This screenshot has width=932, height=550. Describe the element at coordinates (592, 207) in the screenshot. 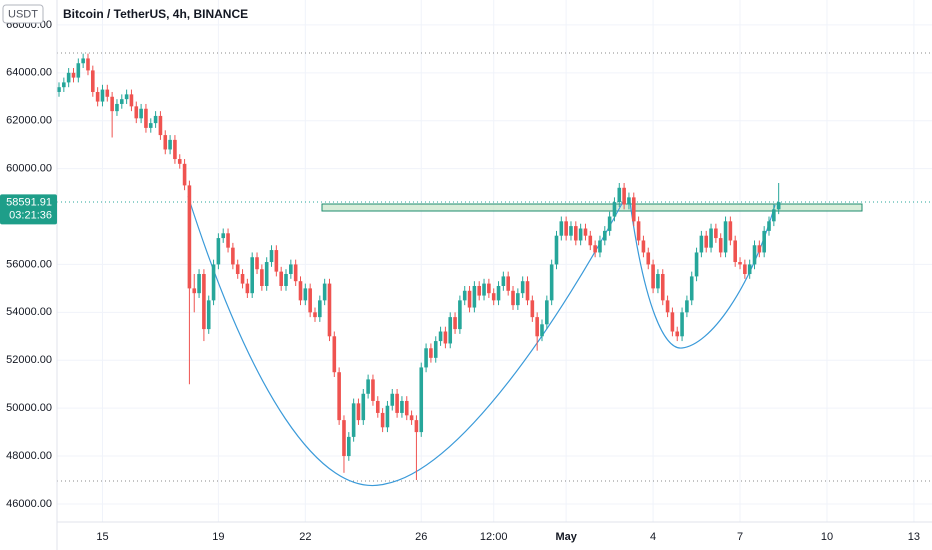

I see `resistance-zone` at that location.